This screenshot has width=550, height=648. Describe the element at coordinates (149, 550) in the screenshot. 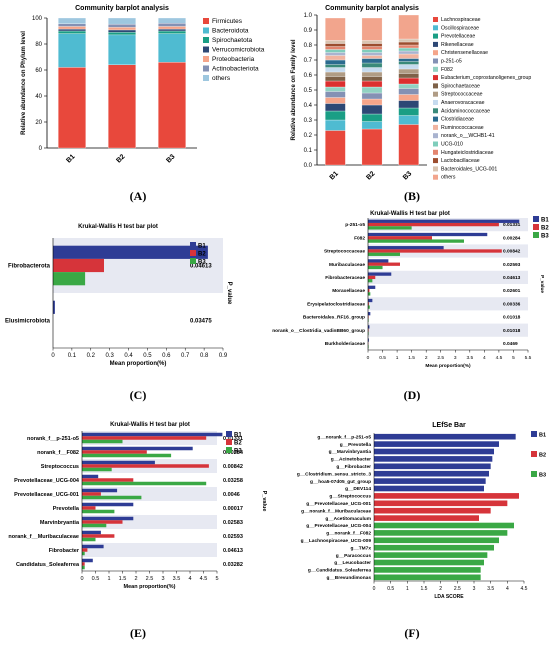

I see `row-stripe` at that location.